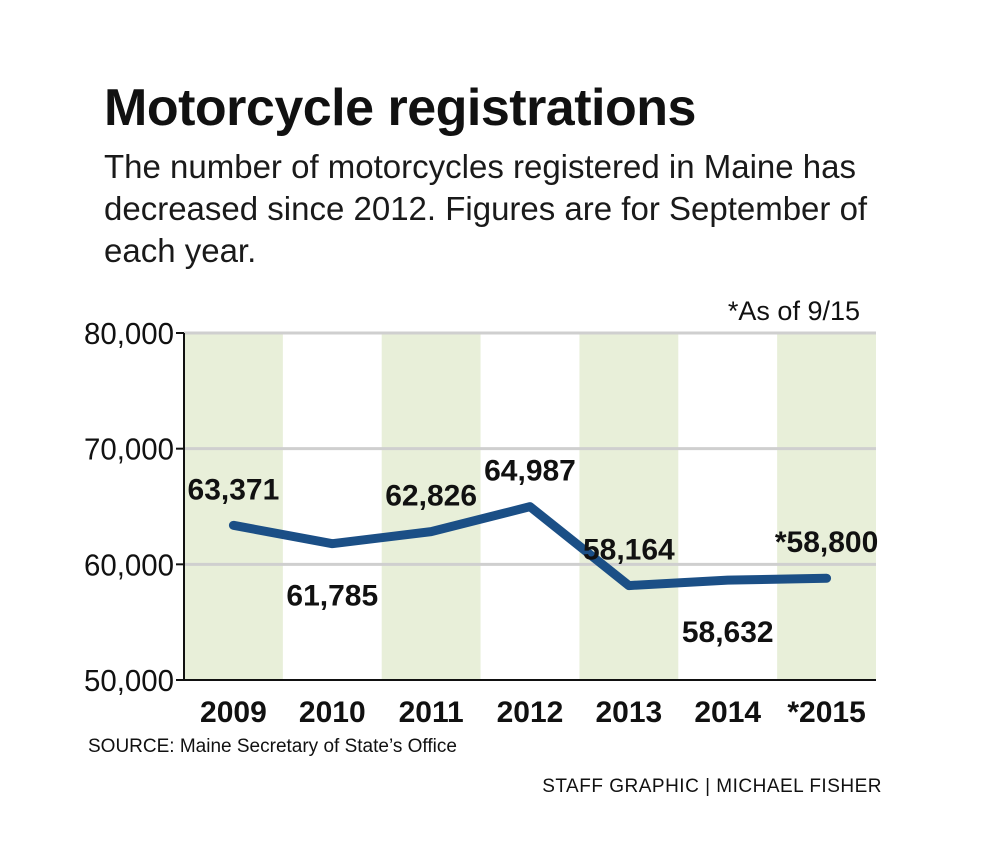  What do you see at coordinates (826, 712) in the screenshot?
I see `x-tick-label: *2015` at bounding box center [826, 712].